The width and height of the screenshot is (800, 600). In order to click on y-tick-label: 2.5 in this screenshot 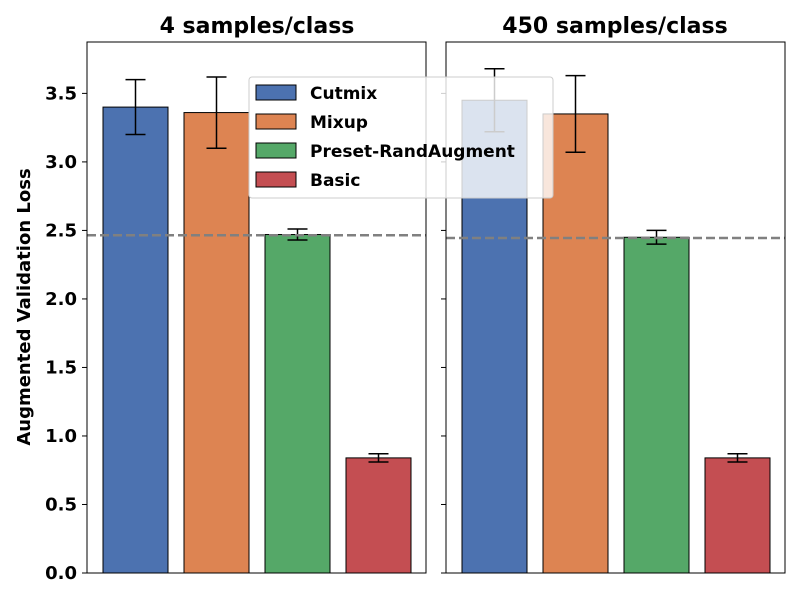, I will do `click(61, 230)`.